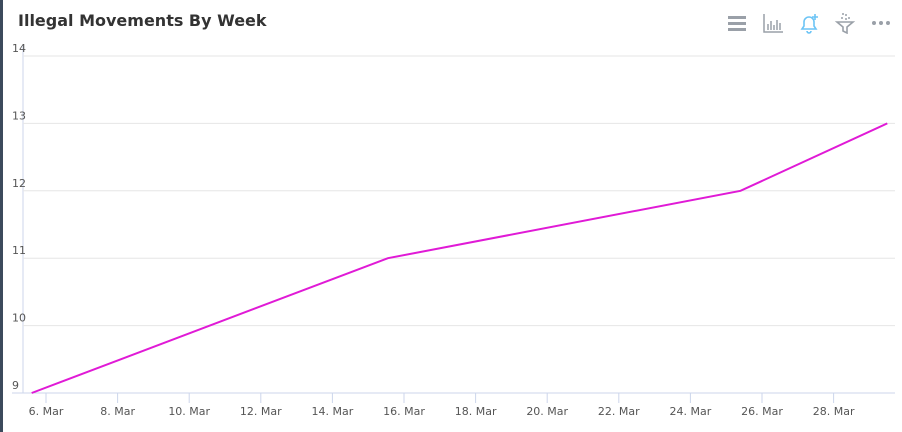 This screenshot has width=902, height=432. Describe the element at coordinates (737, 23) in the screenshot. I see `menu-icon` at that location.